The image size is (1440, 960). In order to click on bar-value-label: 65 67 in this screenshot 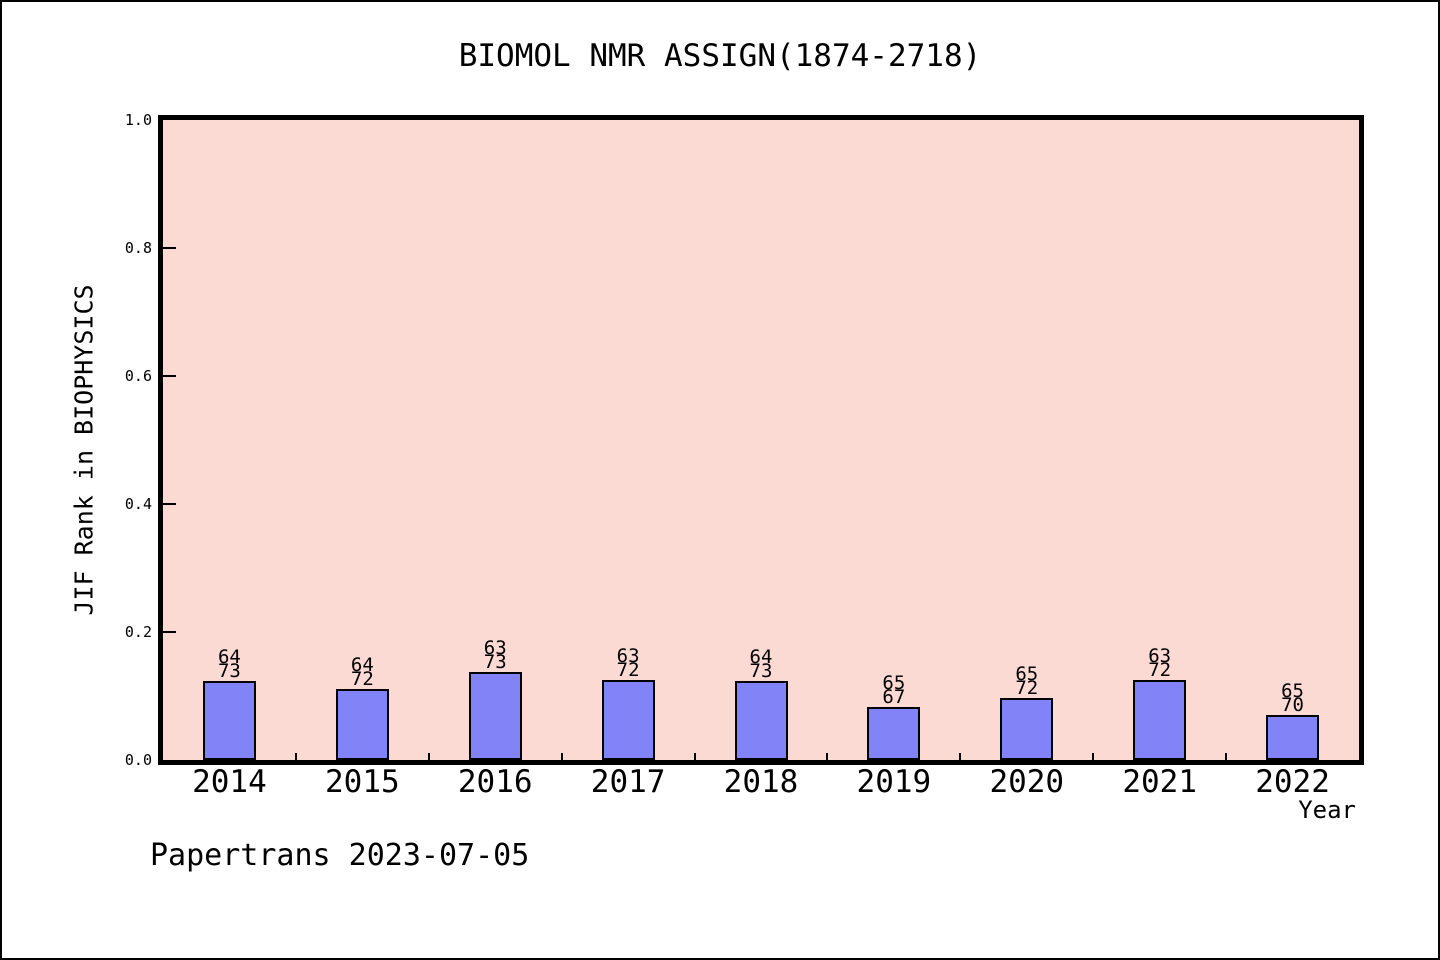, I will do `click(894, 690)`.